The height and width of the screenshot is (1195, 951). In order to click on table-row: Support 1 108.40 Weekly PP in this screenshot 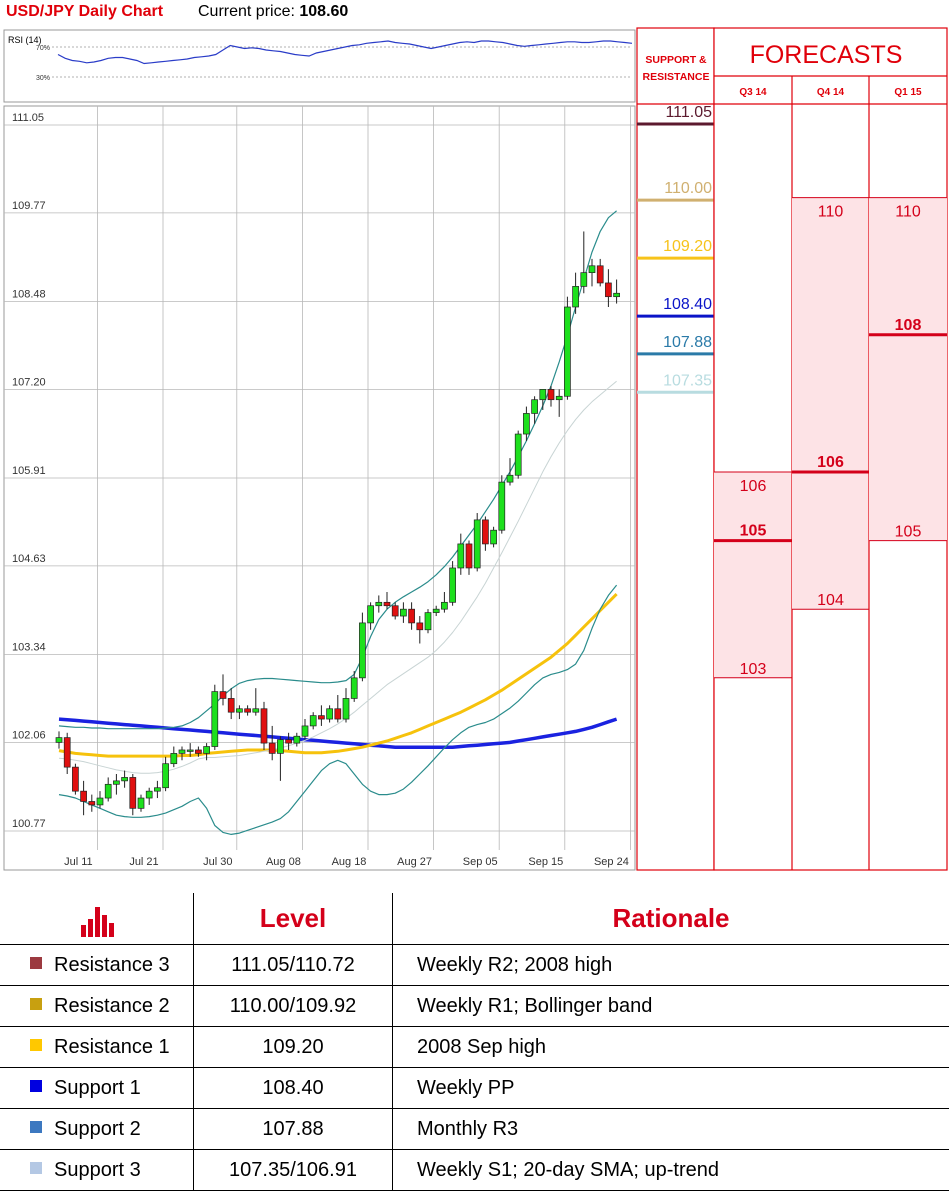, I will do `click(474, 1088)`.